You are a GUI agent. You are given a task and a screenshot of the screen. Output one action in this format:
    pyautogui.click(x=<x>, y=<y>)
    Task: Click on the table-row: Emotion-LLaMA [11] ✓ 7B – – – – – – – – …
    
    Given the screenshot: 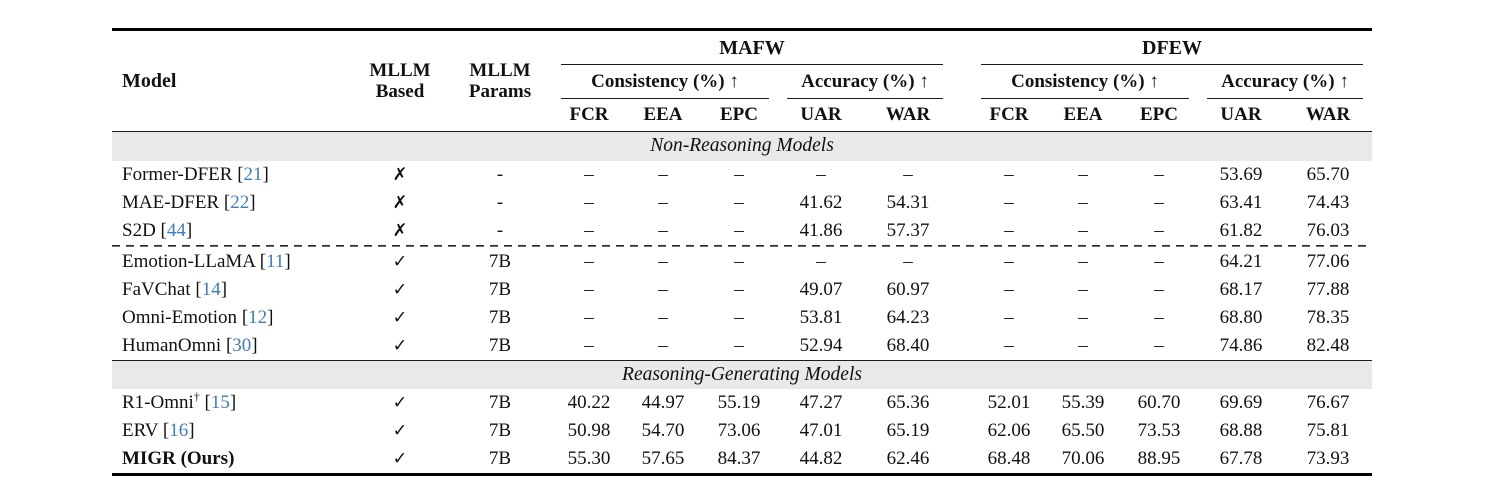 What is the action you would take?
    pyautogui.click(x=742, y=262)
    